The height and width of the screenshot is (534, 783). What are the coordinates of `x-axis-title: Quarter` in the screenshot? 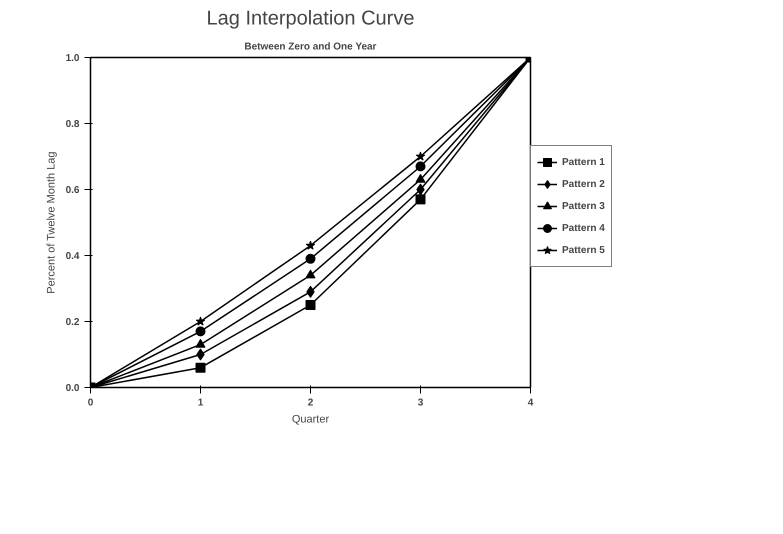 It's located at (311, 420).